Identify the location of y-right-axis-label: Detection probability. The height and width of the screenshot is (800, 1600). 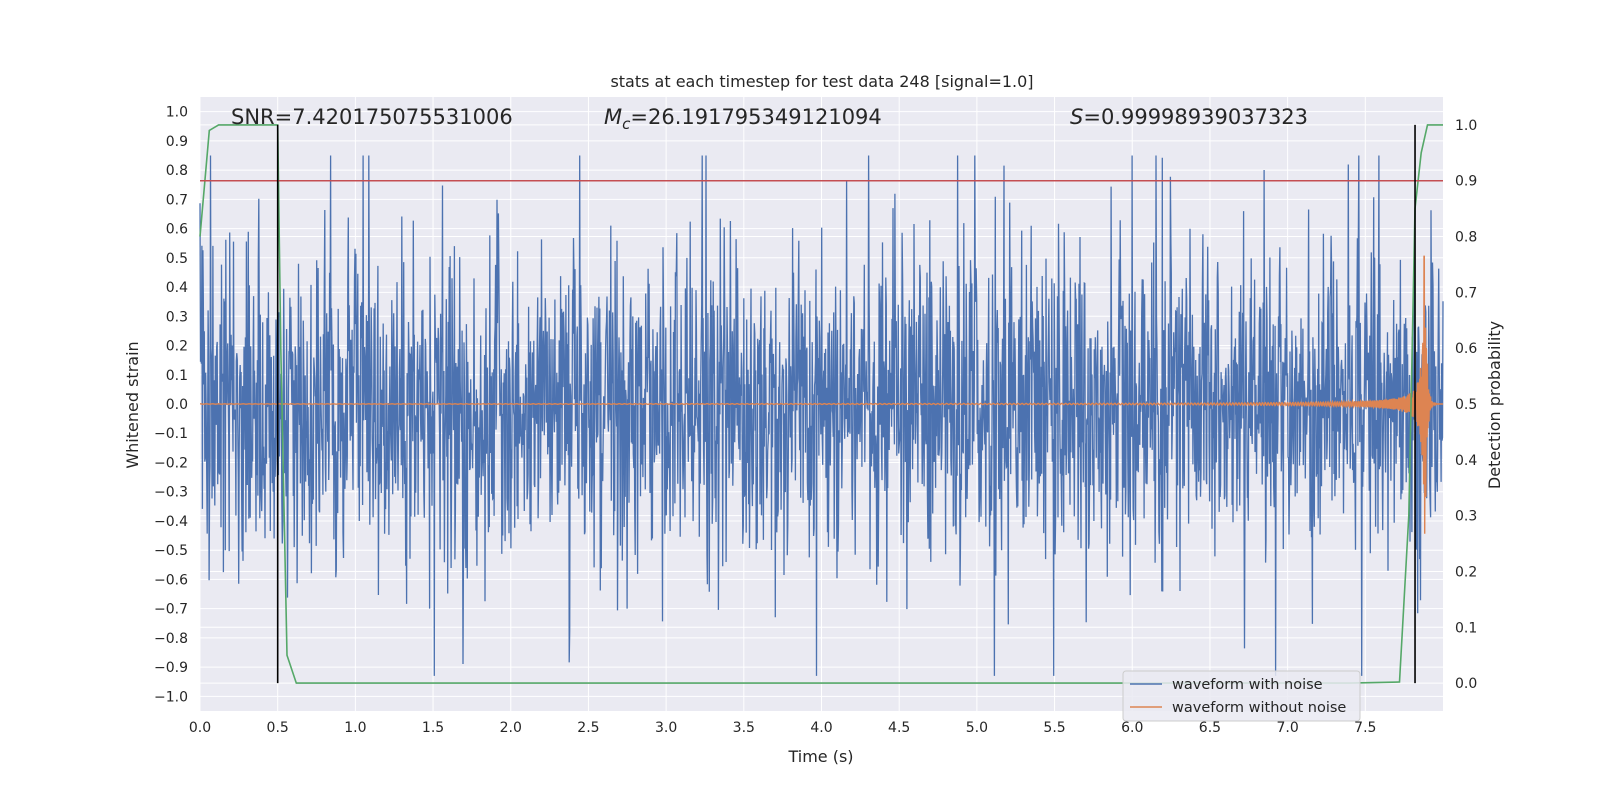
(1494, 405).